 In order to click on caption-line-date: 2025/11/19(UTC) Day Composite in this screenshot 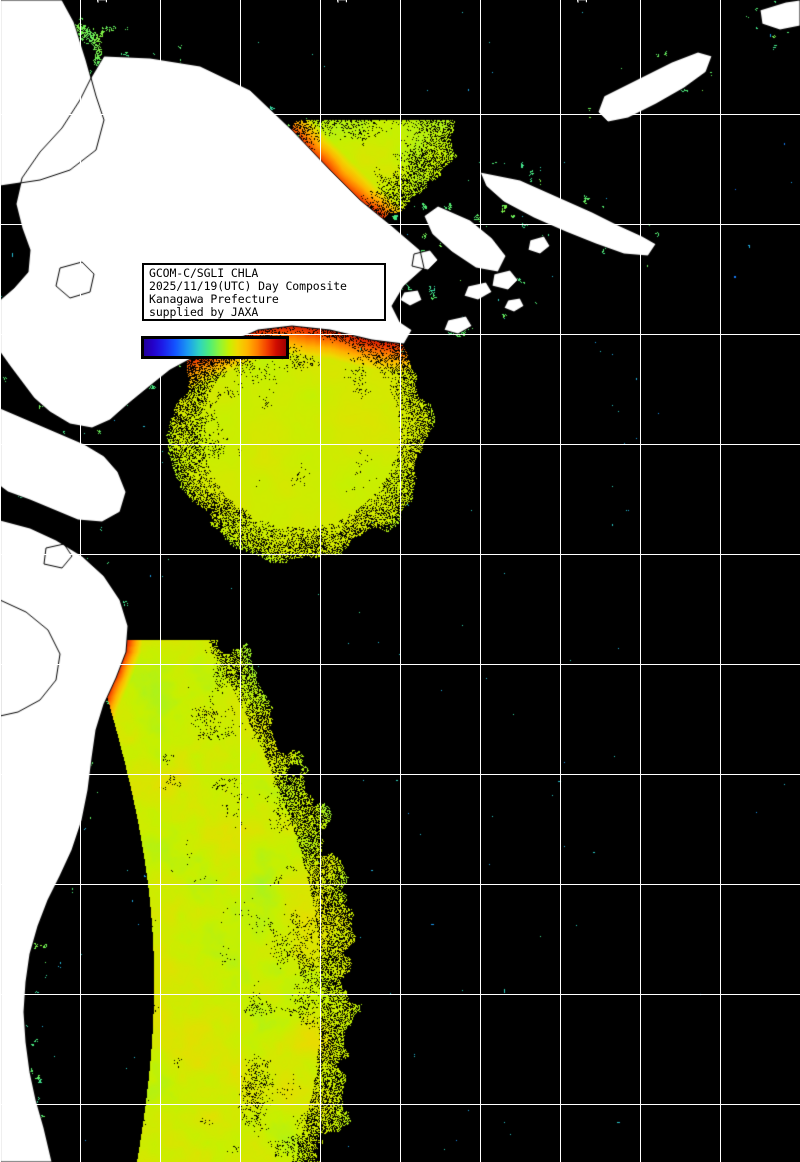, I will do `click(248, 286)`.